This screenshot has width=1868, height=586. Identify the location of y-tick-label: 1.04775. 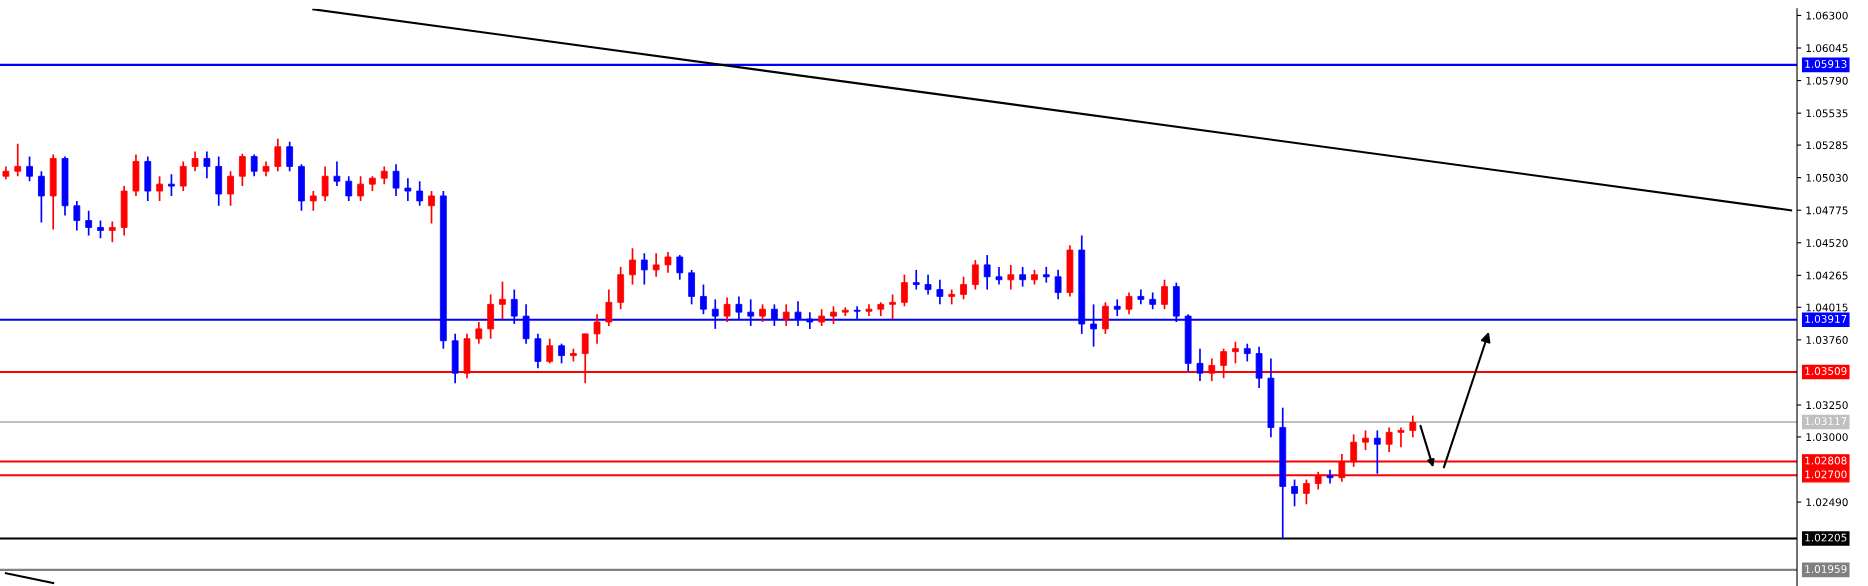
(1827, 210).